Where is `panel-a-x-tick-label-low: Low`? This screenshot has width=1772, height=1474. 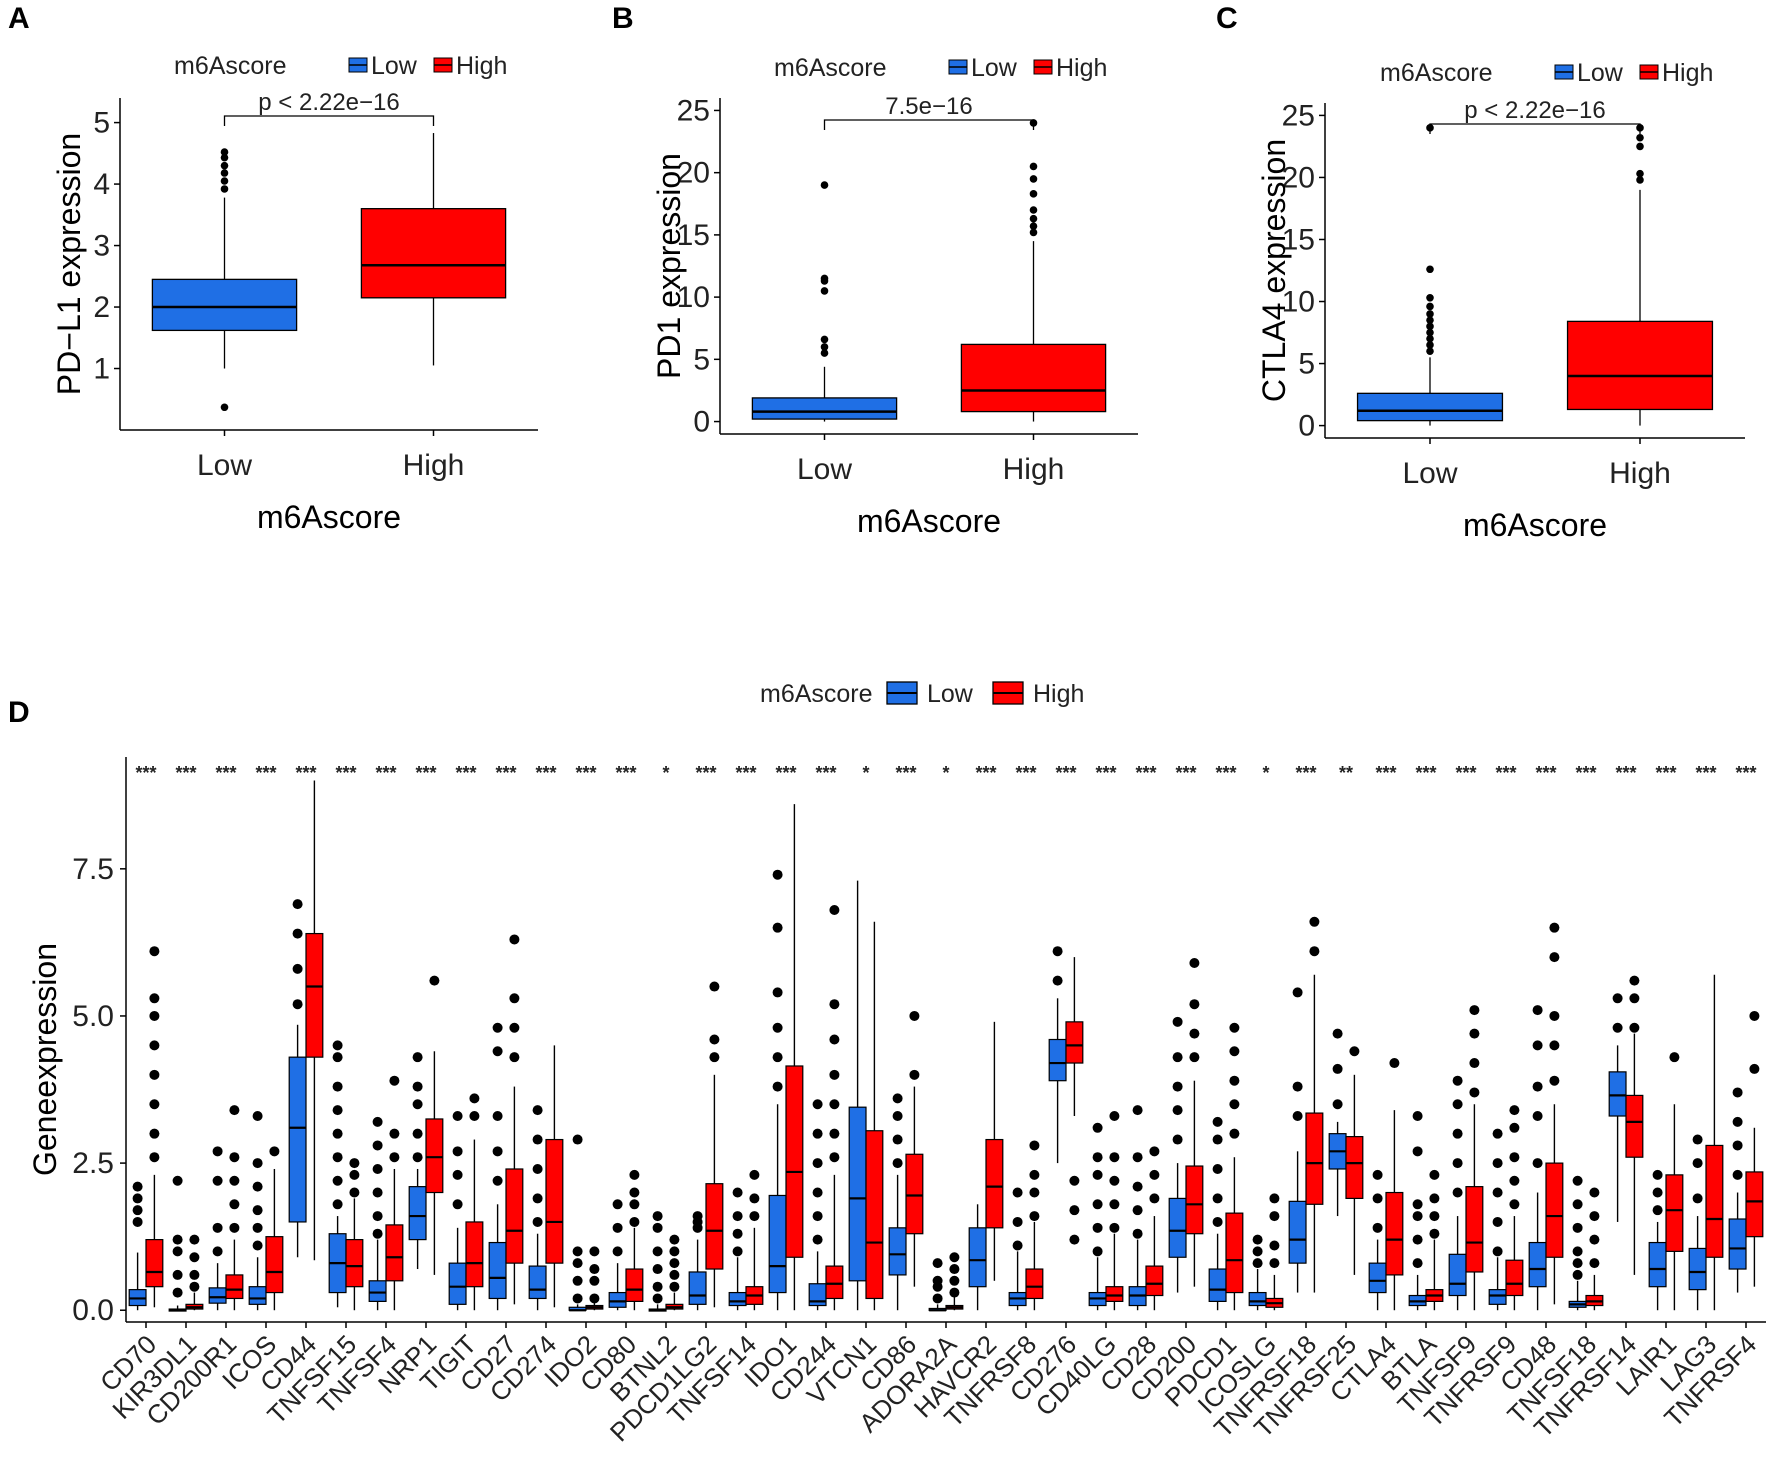 panel-a-x-tick-label-low: Low is located at coordinates (224, 465).